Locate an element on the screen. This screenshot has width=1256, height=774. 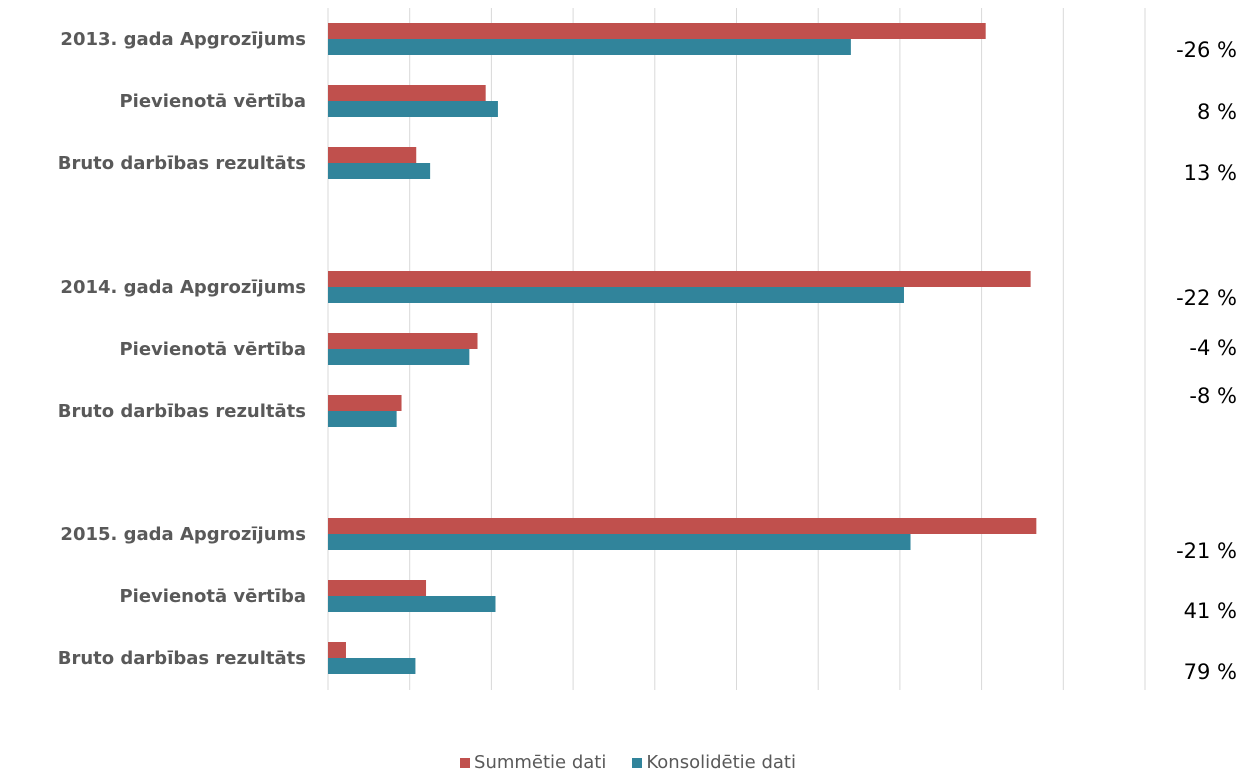
change-label: -8 % is located at coordinates (1213, 396).